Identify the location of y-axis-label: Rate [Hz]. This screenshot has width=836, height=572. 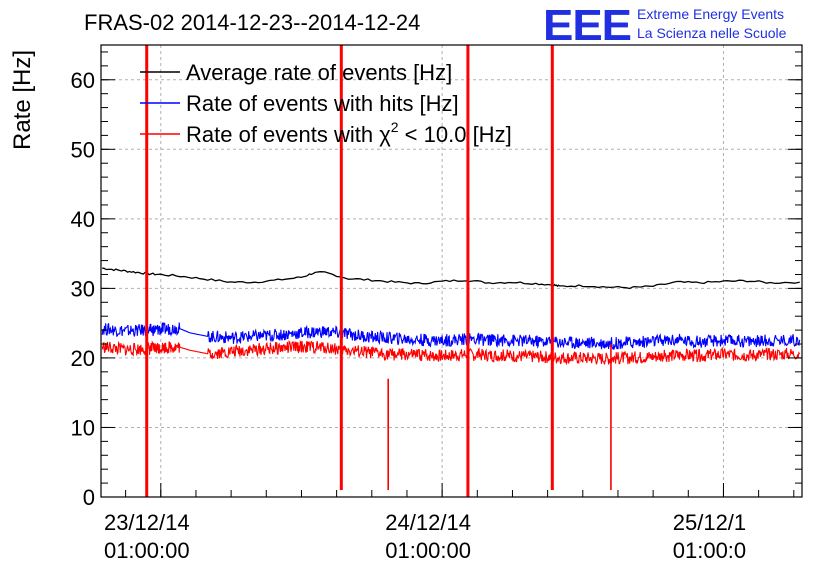
(22, 100).